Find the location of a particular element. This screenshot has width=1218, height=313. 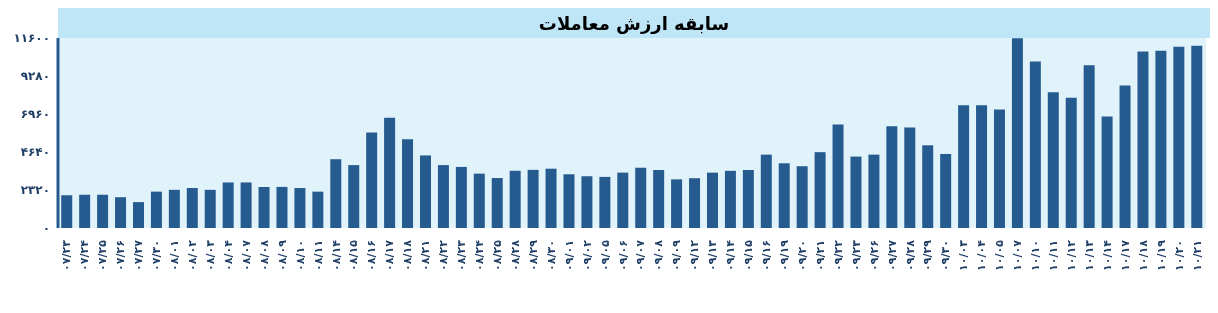

x-tick-label: ۰۹/۲۱ is located at coordinates (820, 255).